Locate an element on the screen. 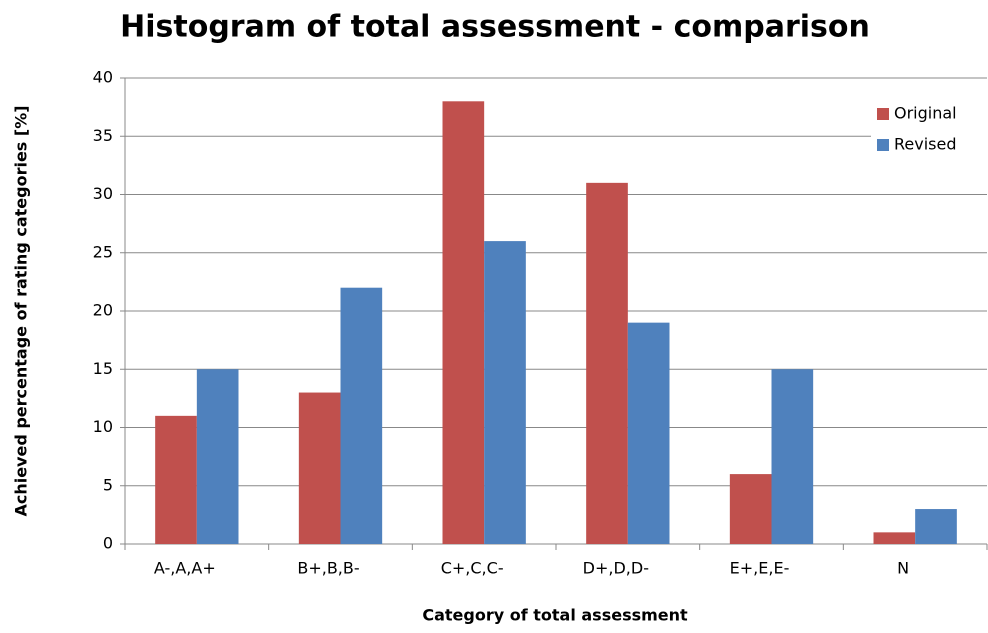 The height and width of the screenshot is (633, 988). y-tick-label: 10 is located at coordinates (103, 426).